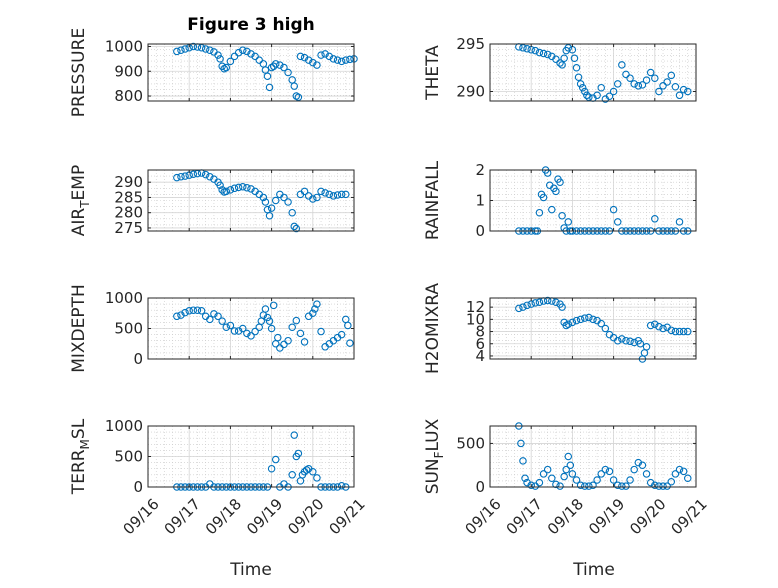 This screenshot has height=588, width=778. Describe the element at coordinates (524, 516) in the screenshot. I see `x-tick-label: 09/17` at that location.